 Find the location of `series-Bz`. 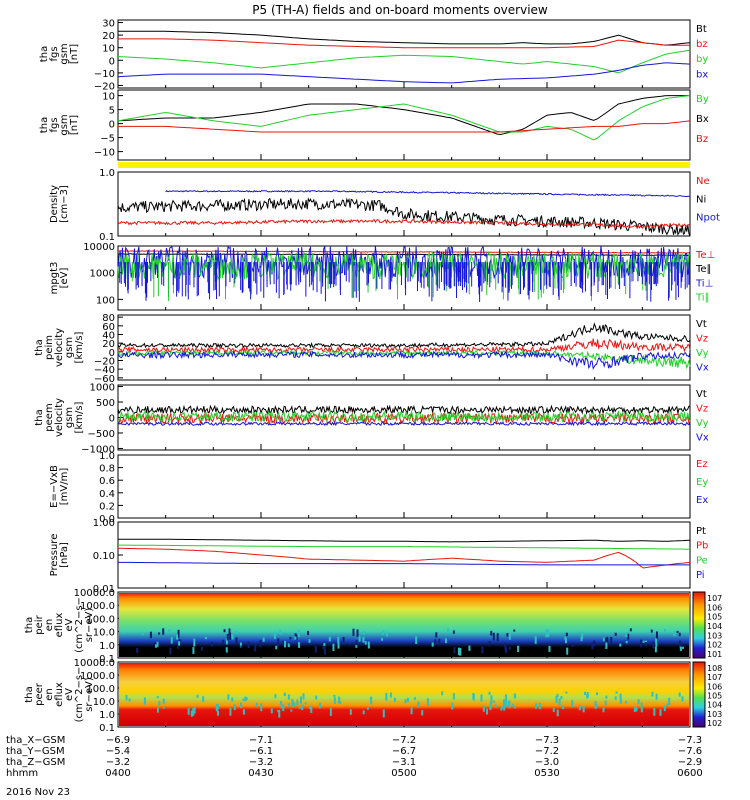

series-Bz is located at coordinates (404, 126).